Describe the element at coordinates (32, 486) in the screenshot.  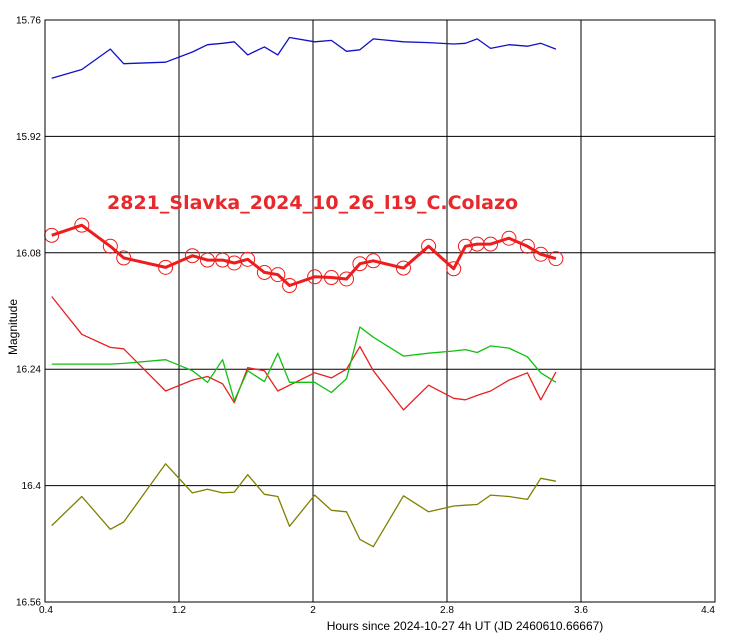
I see `y-tick-label: 16.4` at that location.